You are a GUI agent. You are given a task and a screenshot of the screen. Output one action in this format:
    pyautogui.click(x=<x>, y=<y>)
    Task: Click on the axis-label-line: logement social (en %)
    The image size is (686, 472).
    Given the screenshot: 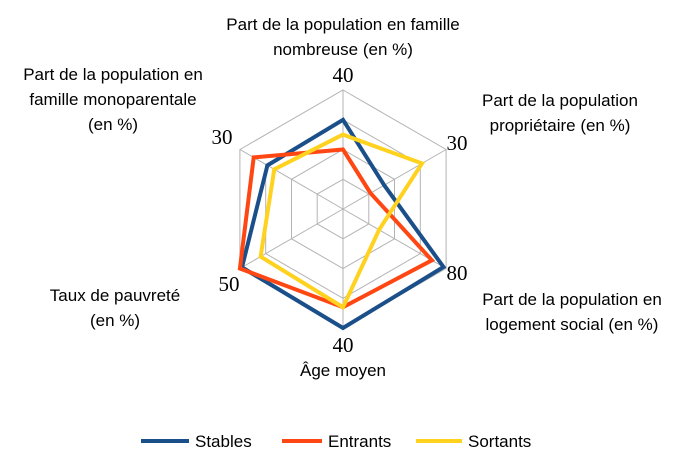 What is the action you would take?
    pyautogui.click(x=572, y=324)
    